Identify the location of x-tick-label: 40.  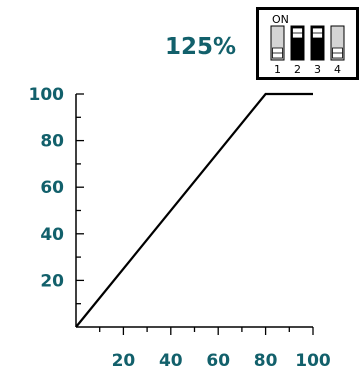
(171, 361).